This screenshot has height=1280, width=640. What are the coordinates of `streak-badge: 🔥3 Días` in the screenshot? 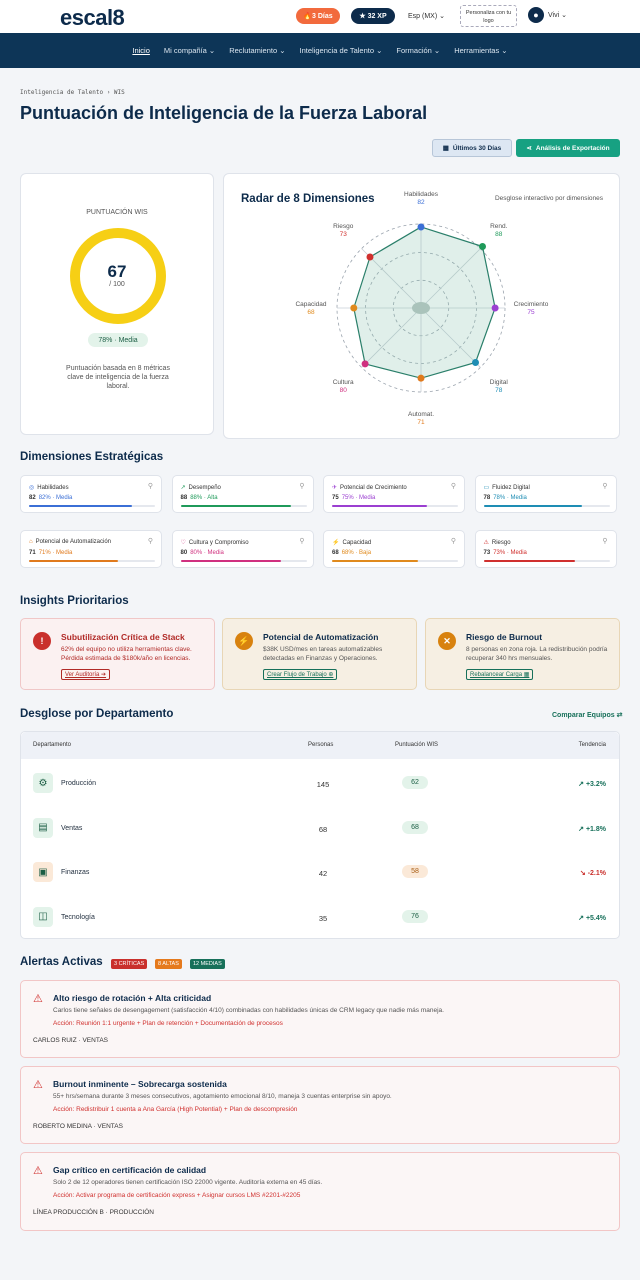 It's located at (318, 16).